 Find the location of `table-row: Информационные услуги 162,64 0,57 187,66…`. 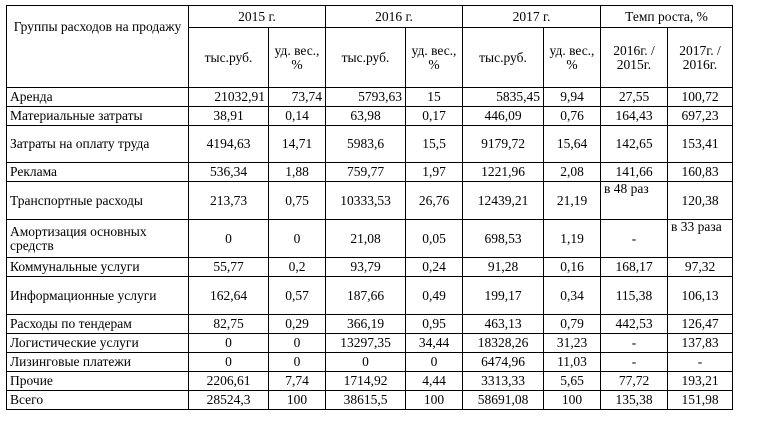

table-row: Информационные услуги 162,64 0,57 187,66… is located at coordinates (369, 295).